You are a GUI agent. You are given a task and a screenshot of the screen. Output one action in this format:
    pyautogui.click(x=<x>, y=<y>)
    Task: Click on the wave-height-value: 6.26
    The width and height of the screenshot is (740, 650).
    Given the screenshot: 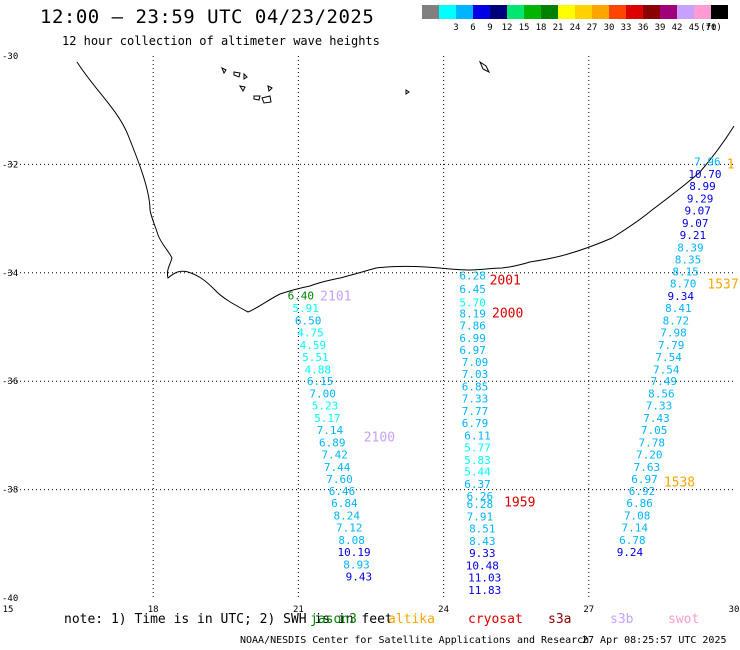 What is the action you would take?
    pyautogui.click(x=480, y=496)
    